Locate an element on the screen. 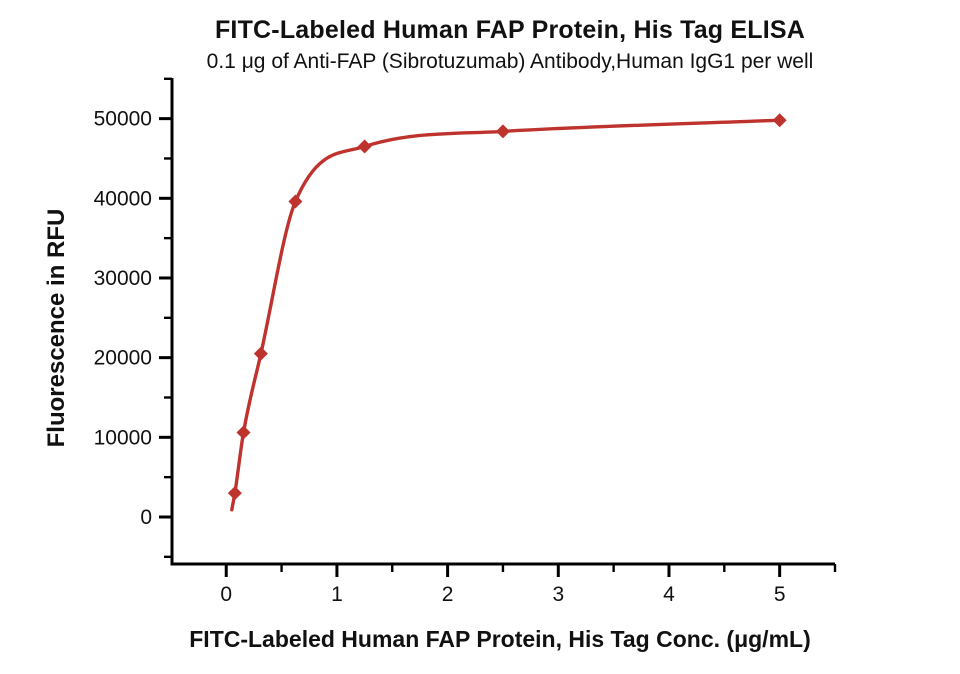 This screenshot has width=960, height=674. x-tick-label: 2 is located at coordinates (448, 594).